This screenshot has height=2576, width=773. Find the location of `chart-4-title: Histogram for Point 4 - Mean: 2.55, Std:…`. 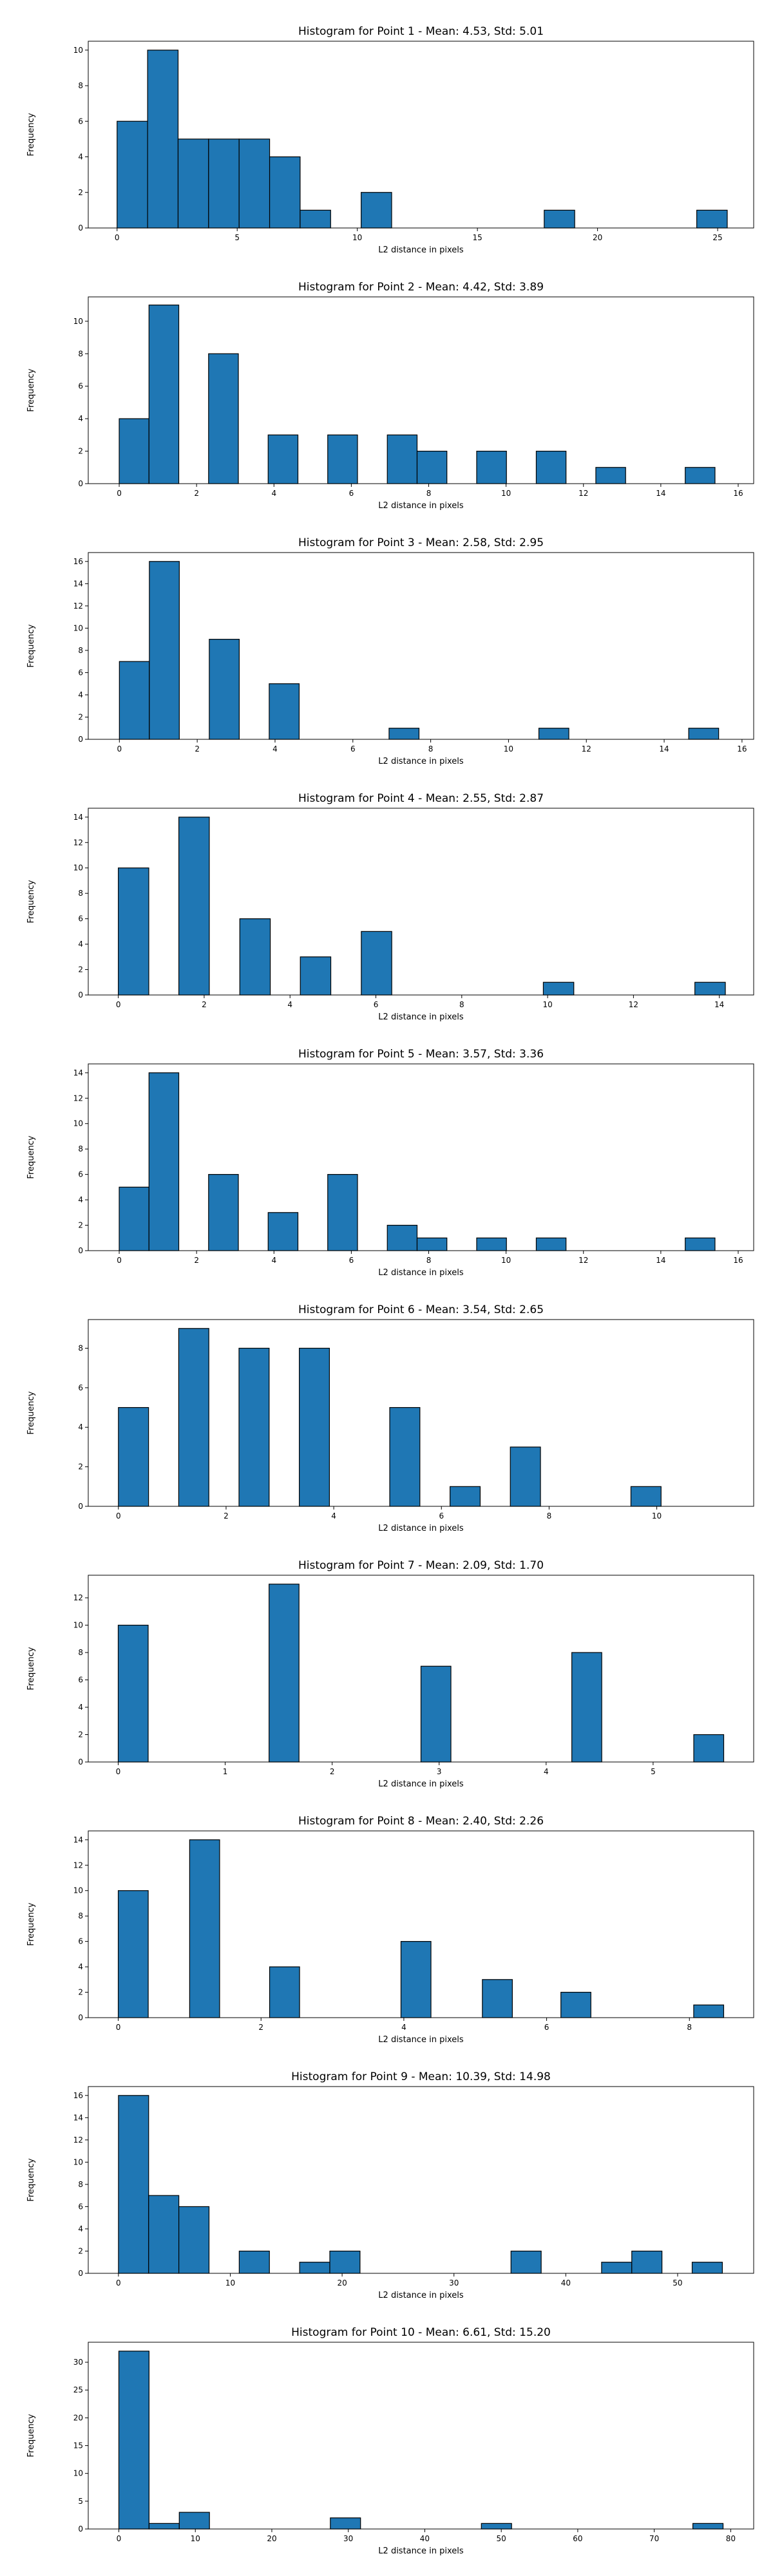

chart-4-title: Histogram for Point 4 - Mean: 2.55, Std:… is located at coordinates (421, 798).